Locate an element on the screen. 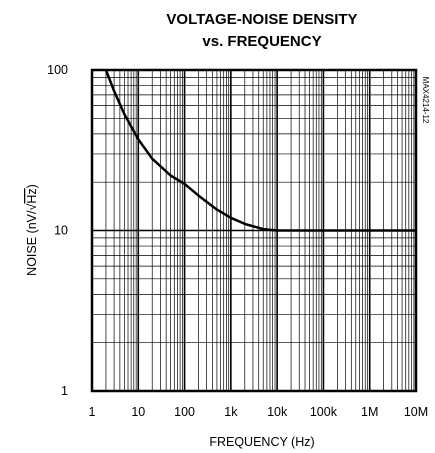  x-tick-label: 100k is located at coordinates (324, 412).